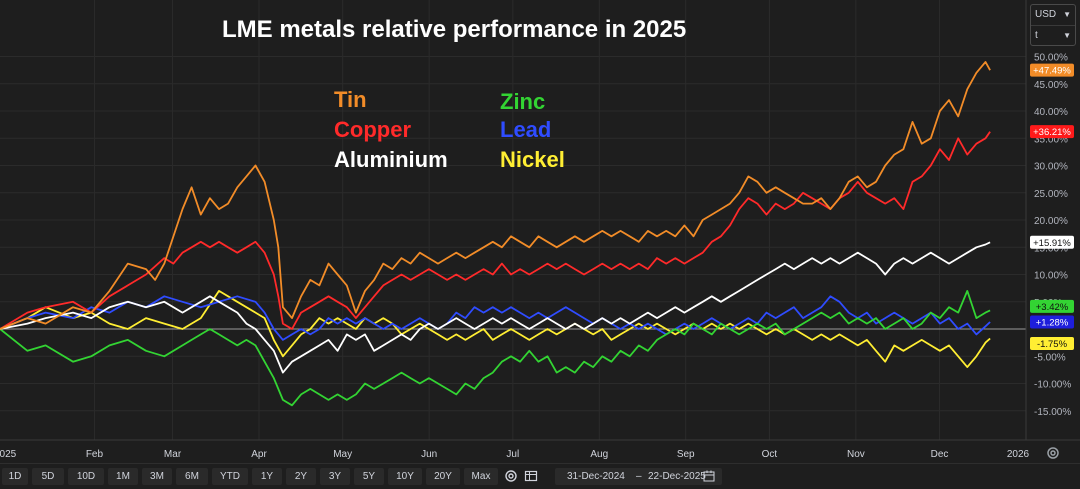 The image size is (1080, 489). I want to click on x-tick-label: 2025, so click(8, 454).